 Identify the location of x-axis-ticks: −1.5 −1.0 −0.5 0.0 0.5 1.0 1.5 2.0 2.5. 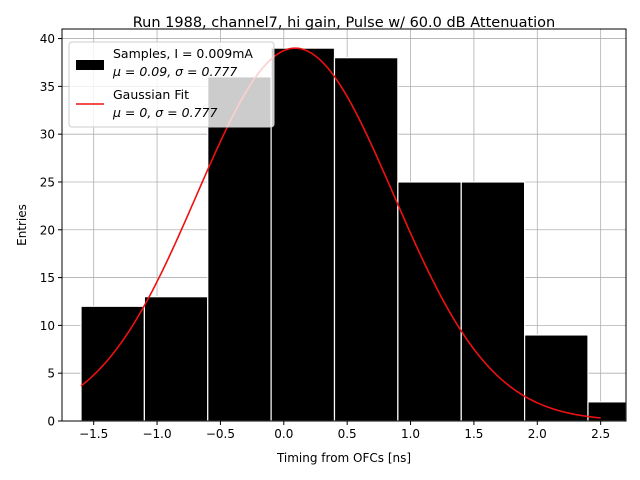
(344, 431).